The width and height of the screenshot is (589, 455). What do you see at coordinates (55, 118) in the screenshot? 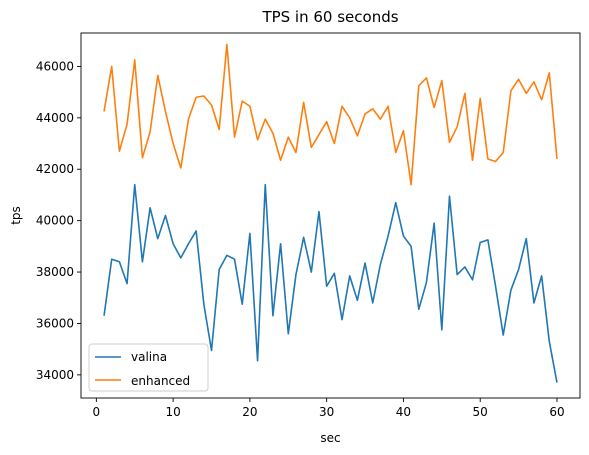
I see `y-tick-label: 44000` at bounding box center [55, 118].